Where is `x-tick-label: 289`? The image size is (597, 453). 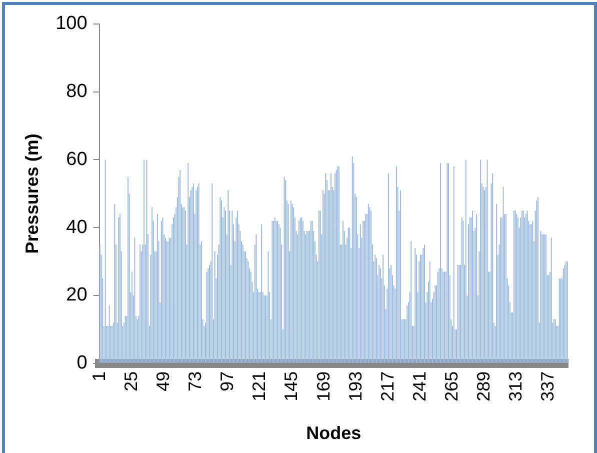 x-tick-label: 289 is located at coordinates (484, 386).